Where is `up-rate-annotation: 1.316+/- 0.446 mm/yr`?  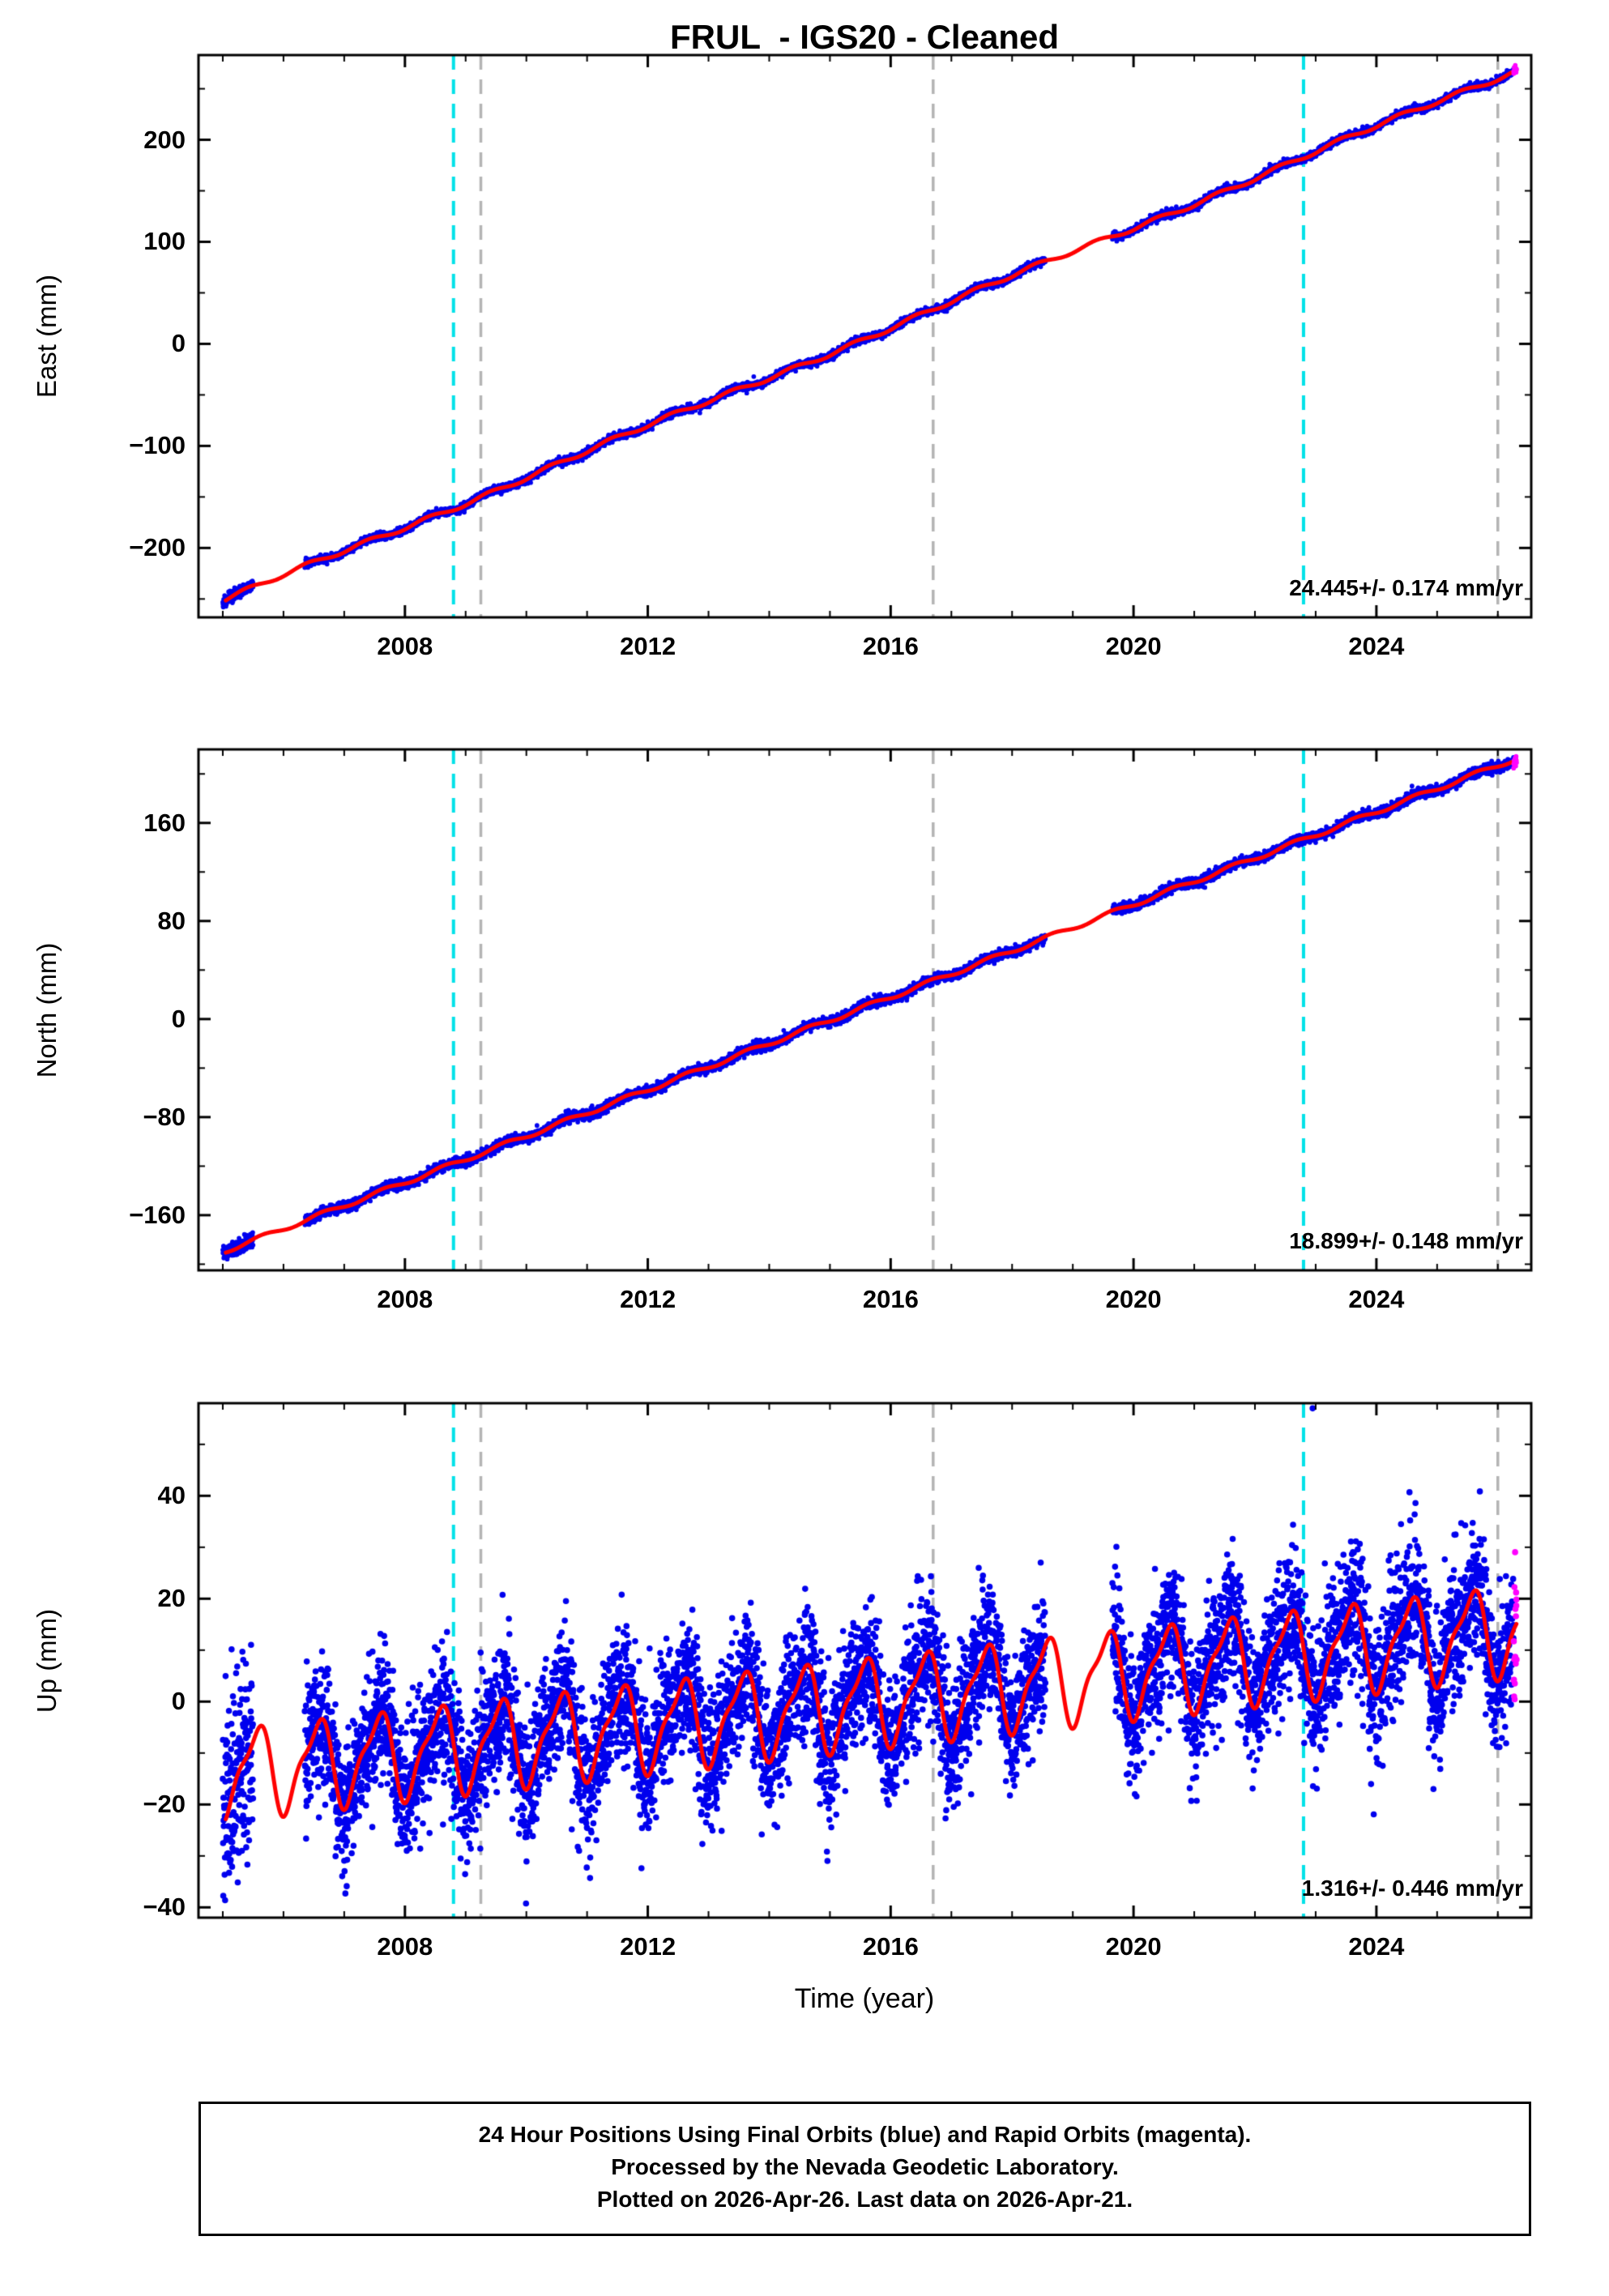 up-rate-annotation: 1.316+/- 0.446 mm/yr is located at coordinates (1412, 1889).